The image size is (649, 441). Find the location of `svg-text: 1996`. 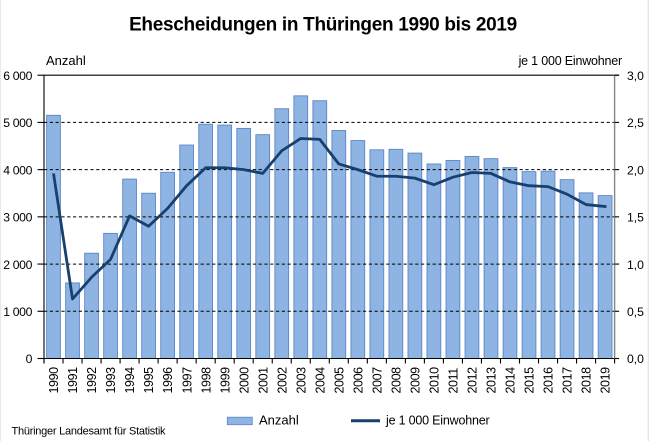

svg-text: 1996 is located at coordinates (168, 380).